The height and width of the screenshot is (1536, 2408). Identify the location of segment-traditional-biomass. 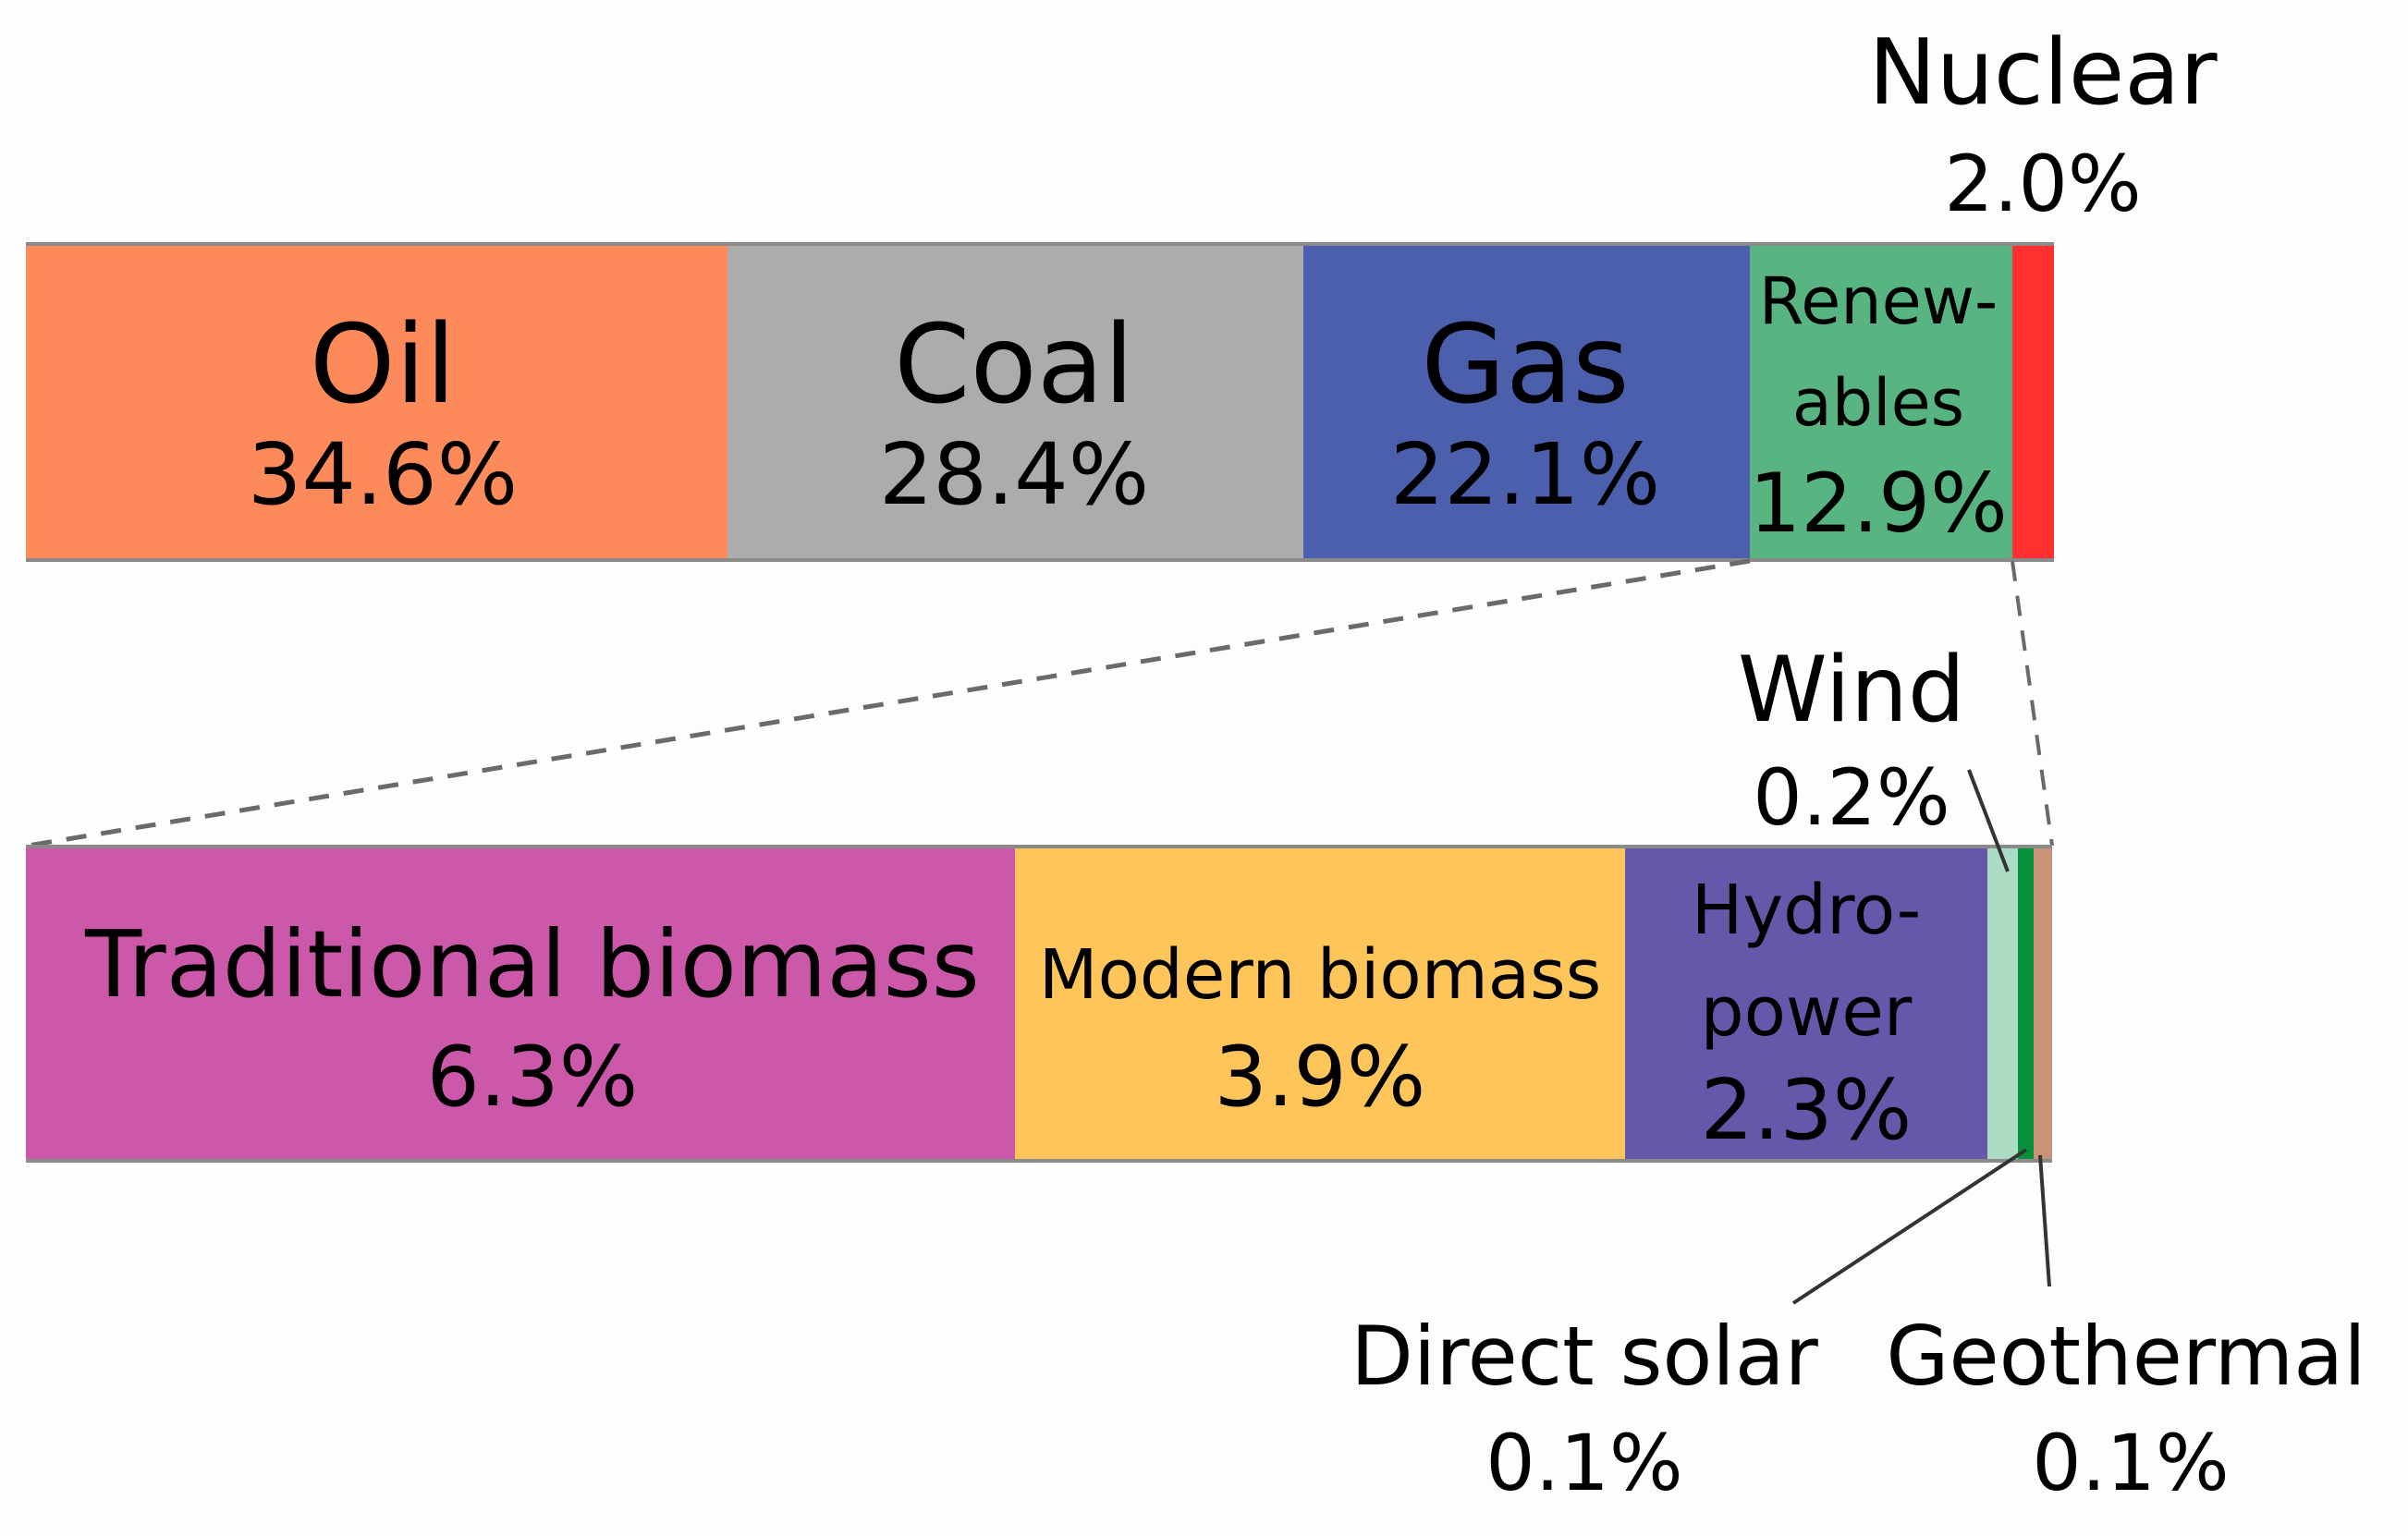
(520, 1004).